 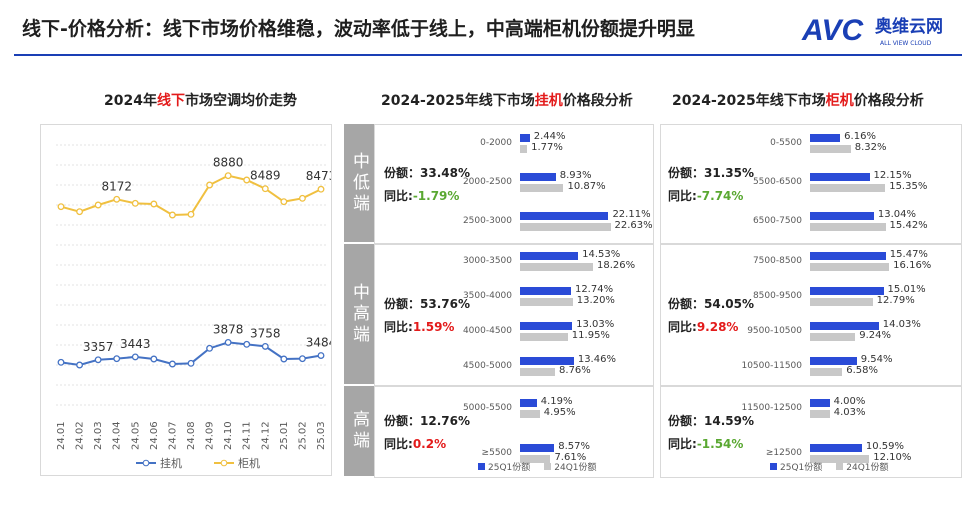 I want to click on data-label: 3878, so click(x=228, y=329).